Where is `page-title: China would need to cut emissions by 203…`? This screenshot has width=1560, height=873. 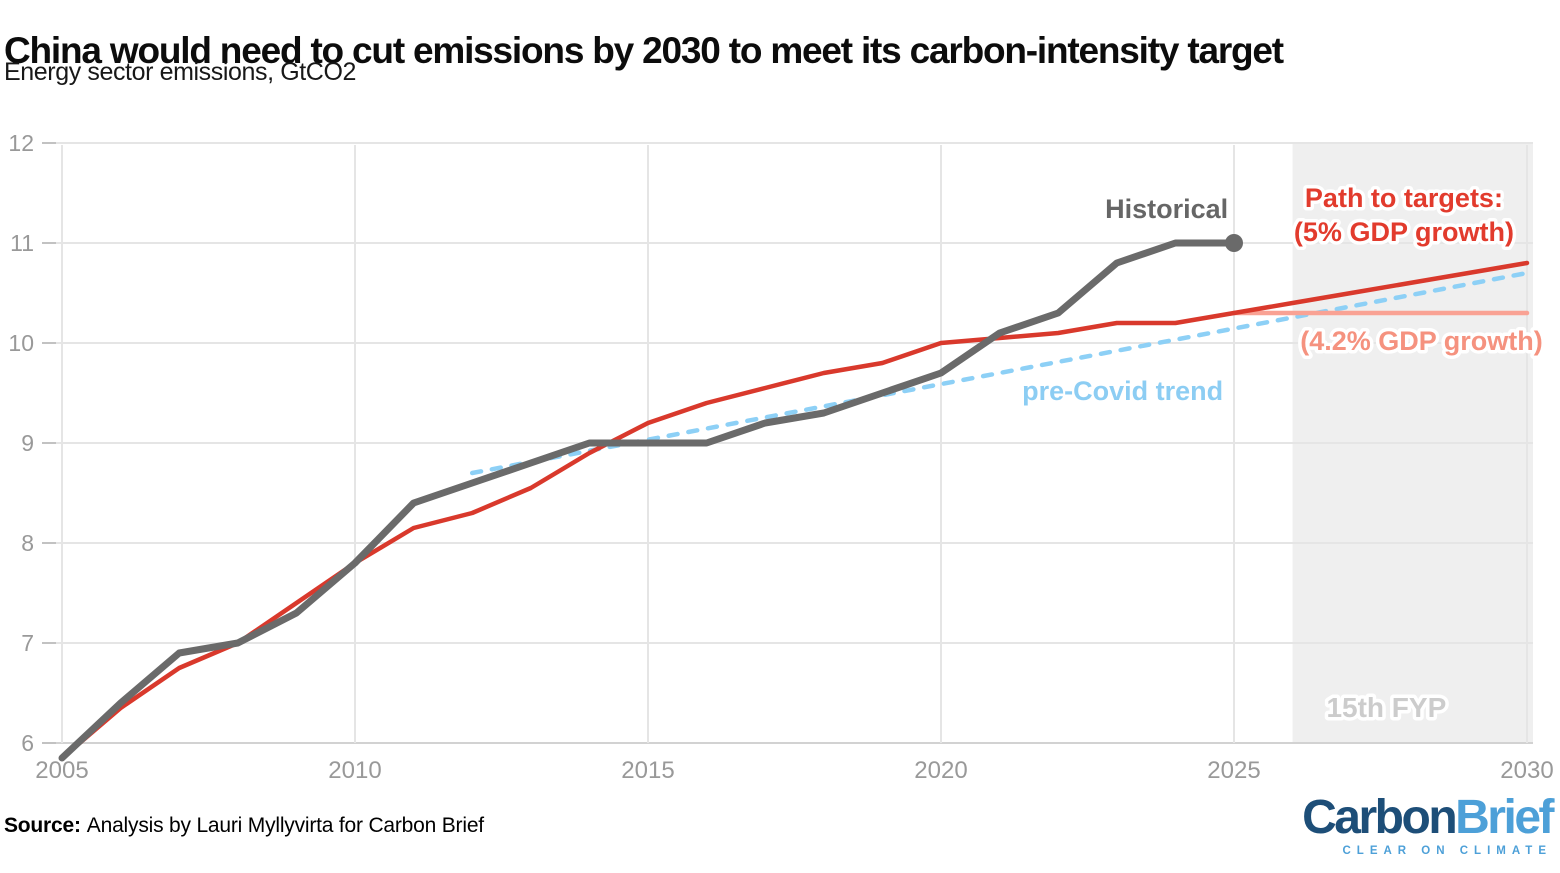
page-title: China would need to cut emissions by 203… is located at coordinates (644, 50).